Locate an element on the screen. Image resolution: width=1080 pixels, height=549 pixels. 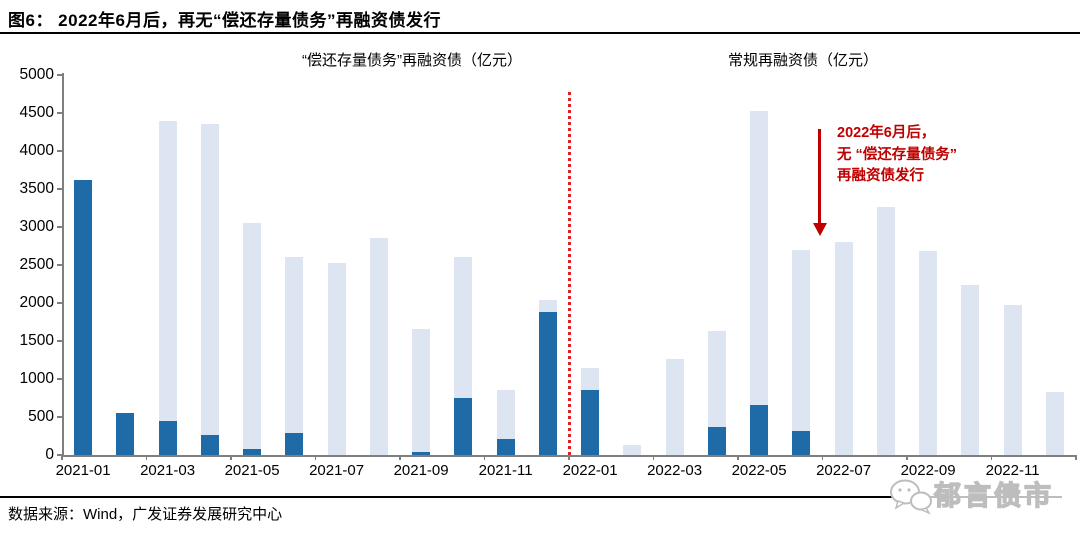
y-axis-tick-label: 3500 is located at coordinates (36, 188).